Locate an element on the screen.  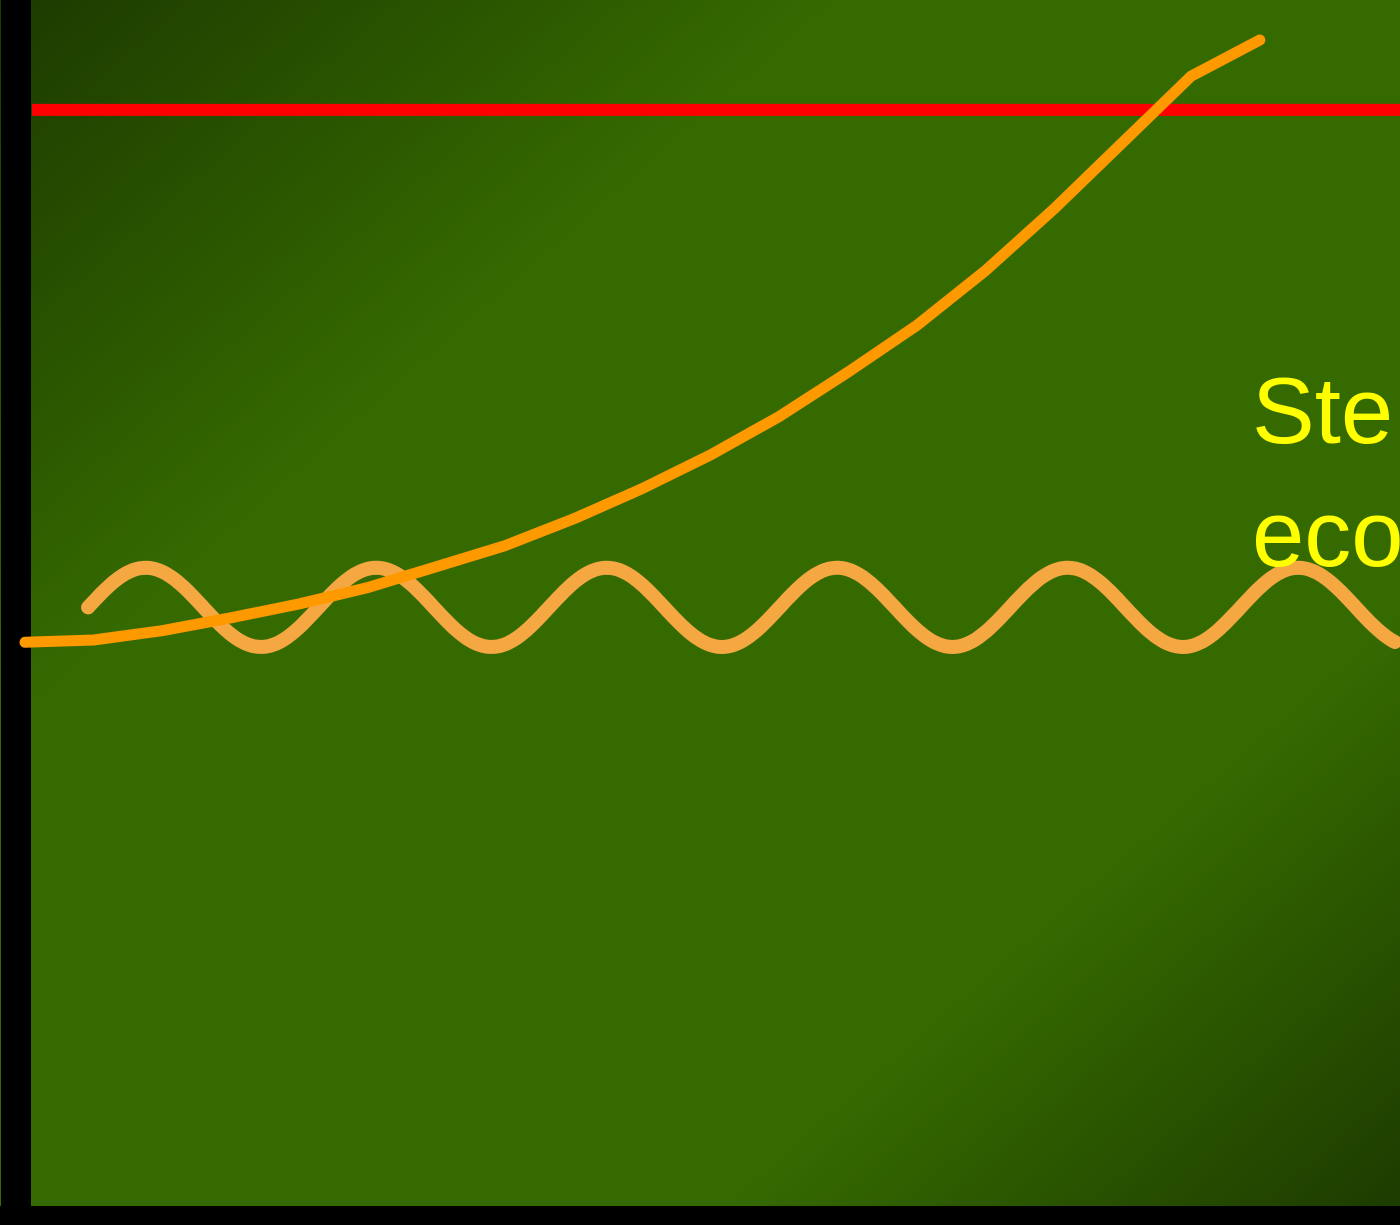
oscillation-line is located at coordinates (740, 607).